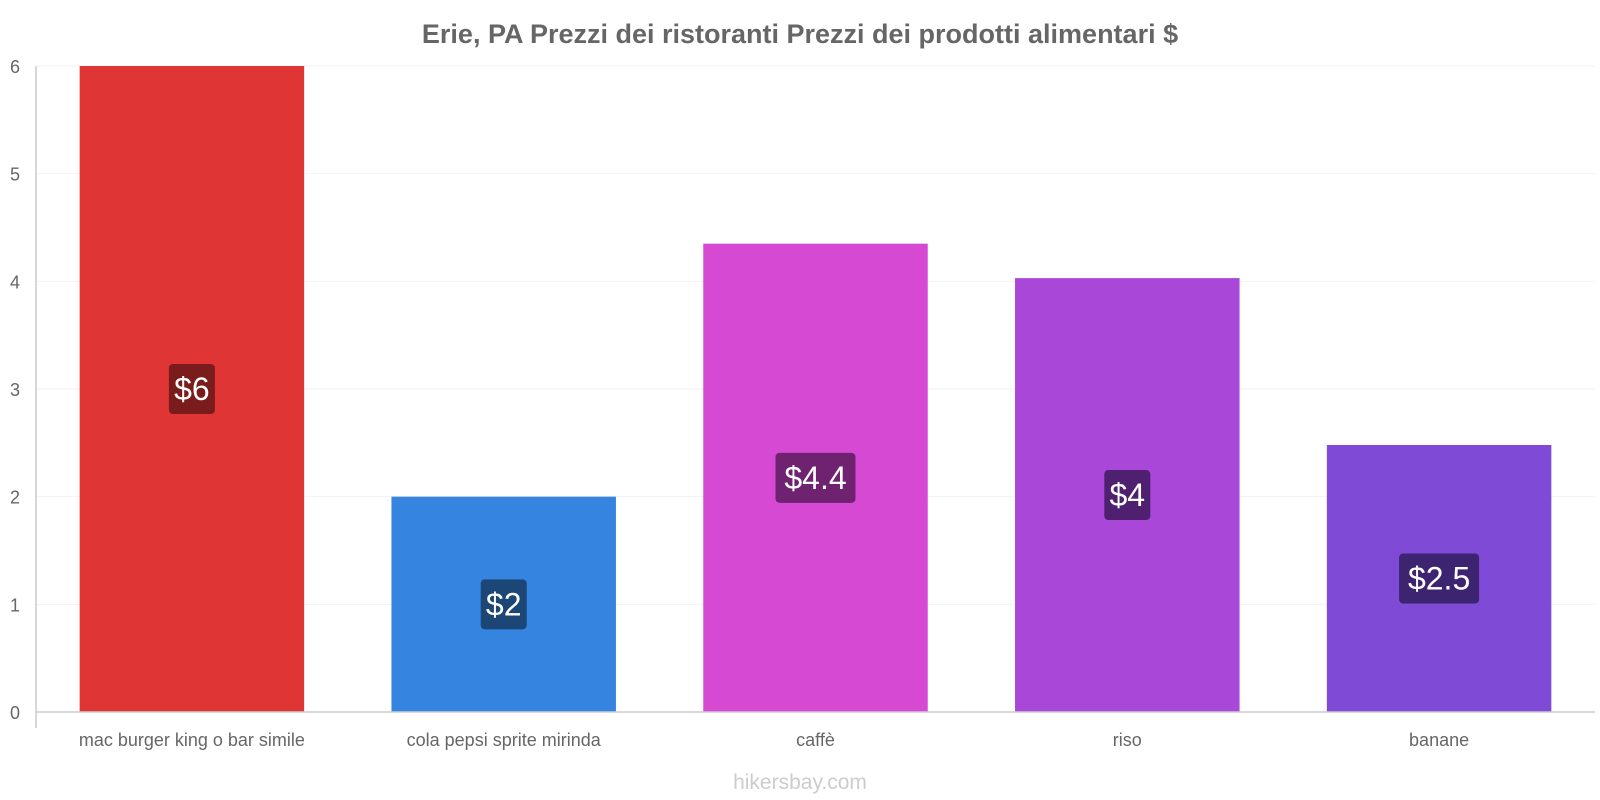  What do you see at coordinates (15, 713) in the screenshot?
I see `y-tick-label: 0` at bounding box center [15, 713].